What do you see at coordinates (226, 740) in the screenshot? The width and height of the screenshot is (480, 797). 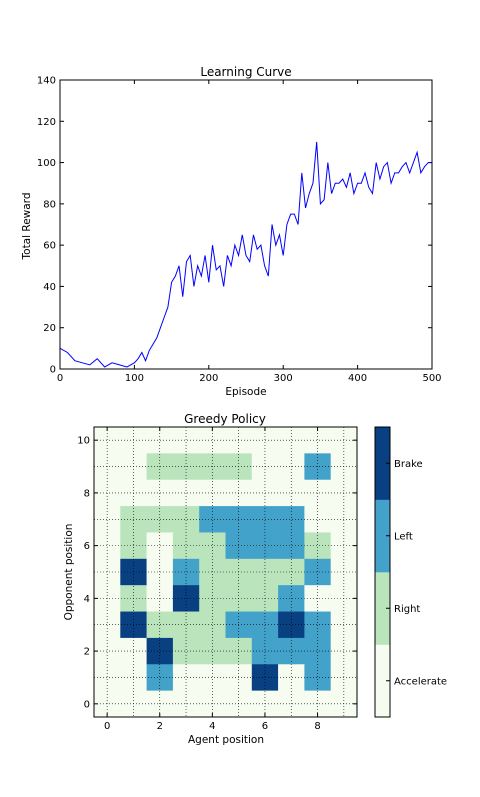 I see `greedy-policy-xlabel: Agent position` at bounding box center [226, 740].